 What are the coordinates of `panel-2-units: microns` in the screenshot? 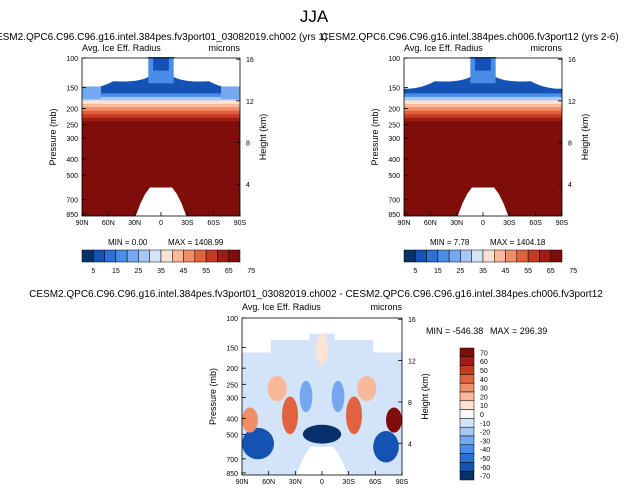 It's located at (546, 48).